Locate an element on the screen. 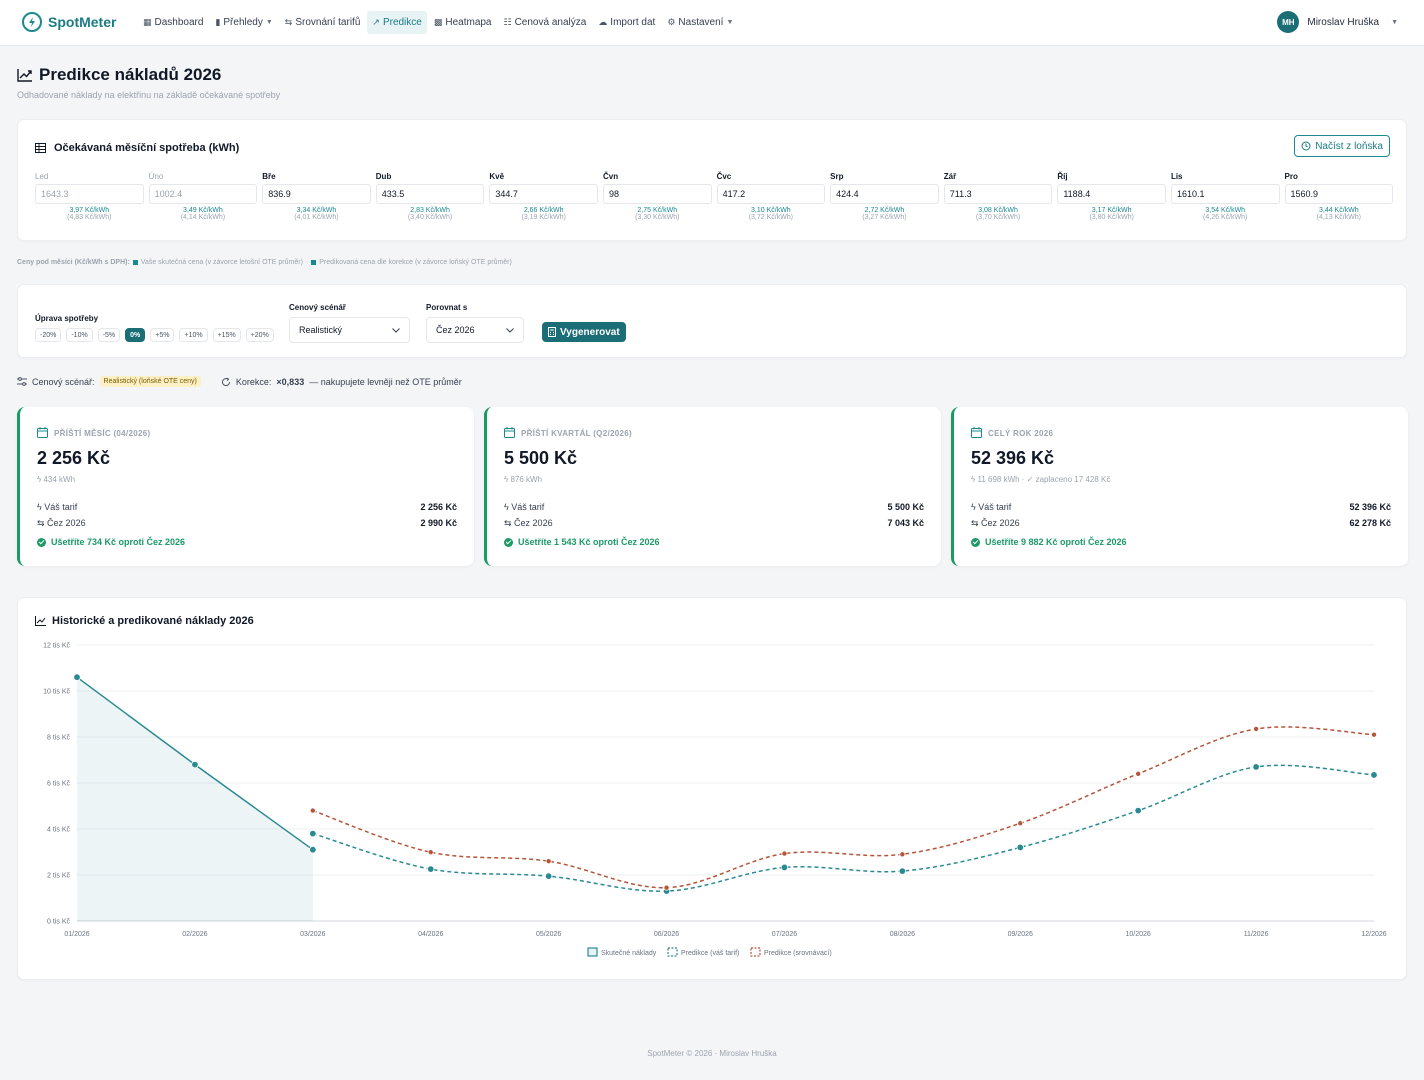 The image size is (1424, 1080). generate-button: Vygenerovat is located at coordinates (584, 332).